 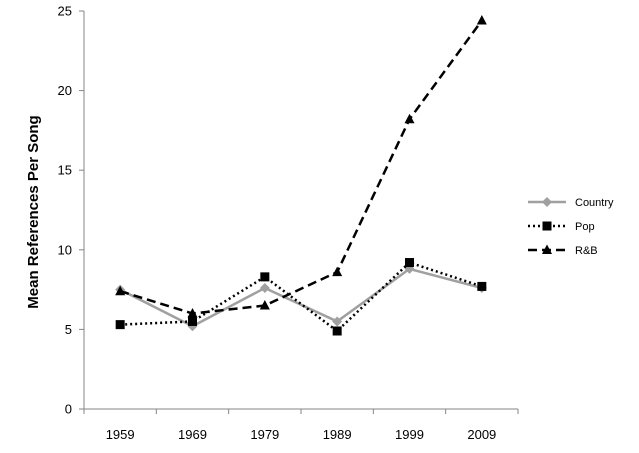 What do you see at coordinates (68, 409) in the screenshot?
I see `y-tick-label: 0` at bounding box center [68, 409].